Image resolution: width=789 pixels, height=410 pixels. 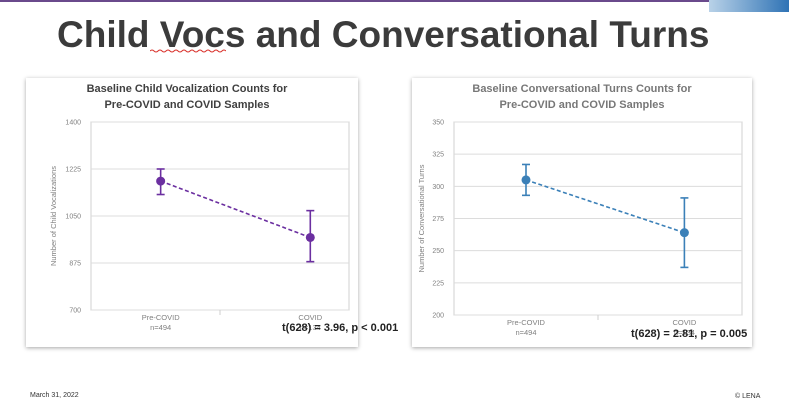 What do you see at coordinates (394, 1) in the screenshot?
I see `top-rule` at bounding box center [394, 1].